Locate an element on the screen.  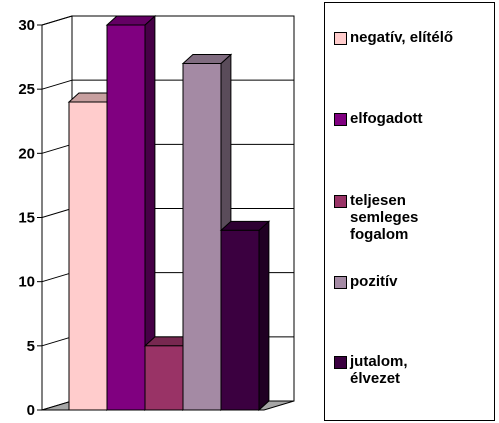
legend-item-semleges: teljesen semleges fogalom is located at coordinates (413, 217).